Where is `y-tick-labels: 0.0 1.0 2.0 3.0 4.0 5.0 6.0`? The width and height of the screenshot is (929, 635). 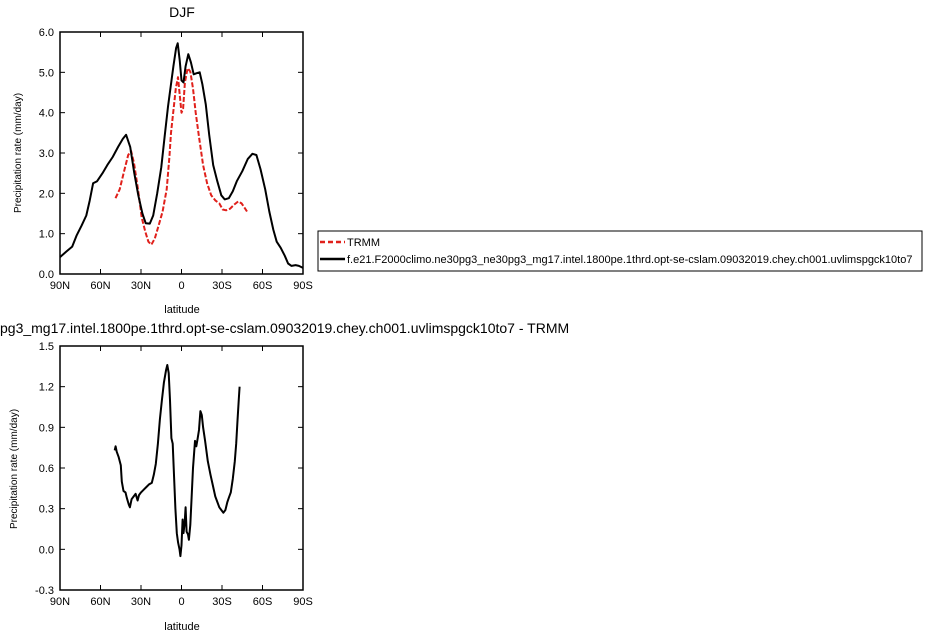
y-tick-labels: 0.0 1.0 2.0 3.0 4.0 5.0 6.0 is located at coordinates (46, 154).